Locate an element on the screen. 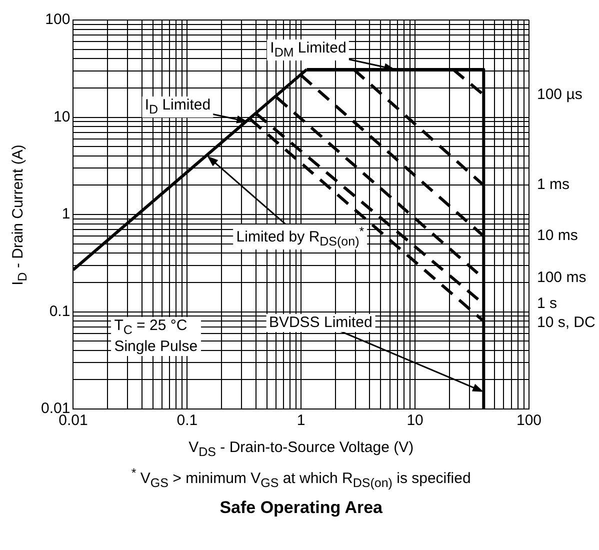  x-tick-label: 0.1 is located at coordinates (187, 421).